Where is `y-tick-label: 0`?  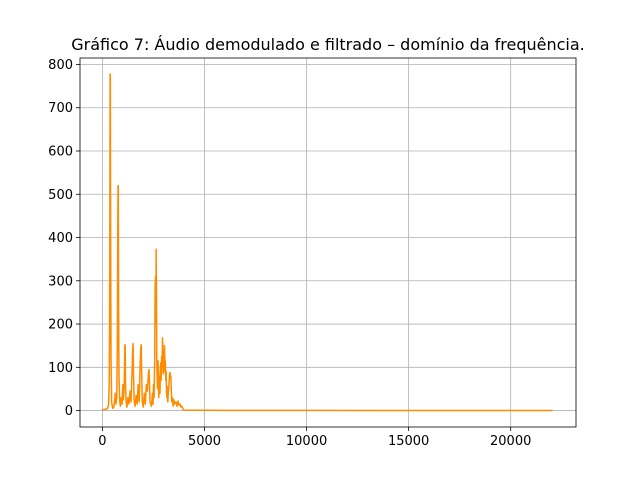 y-tick-label: 0 is located at coordinates (69, 411).